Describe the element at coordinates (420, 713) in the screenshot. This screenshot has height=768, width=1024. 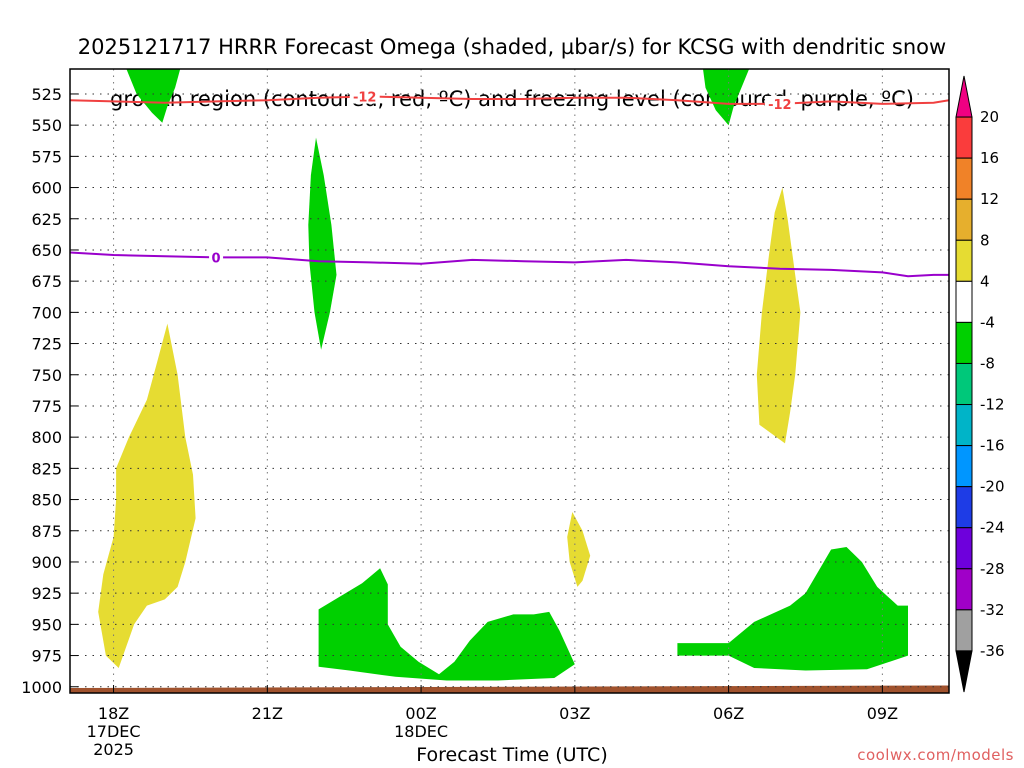
I see `x-tick-label: 00Z` at that location.